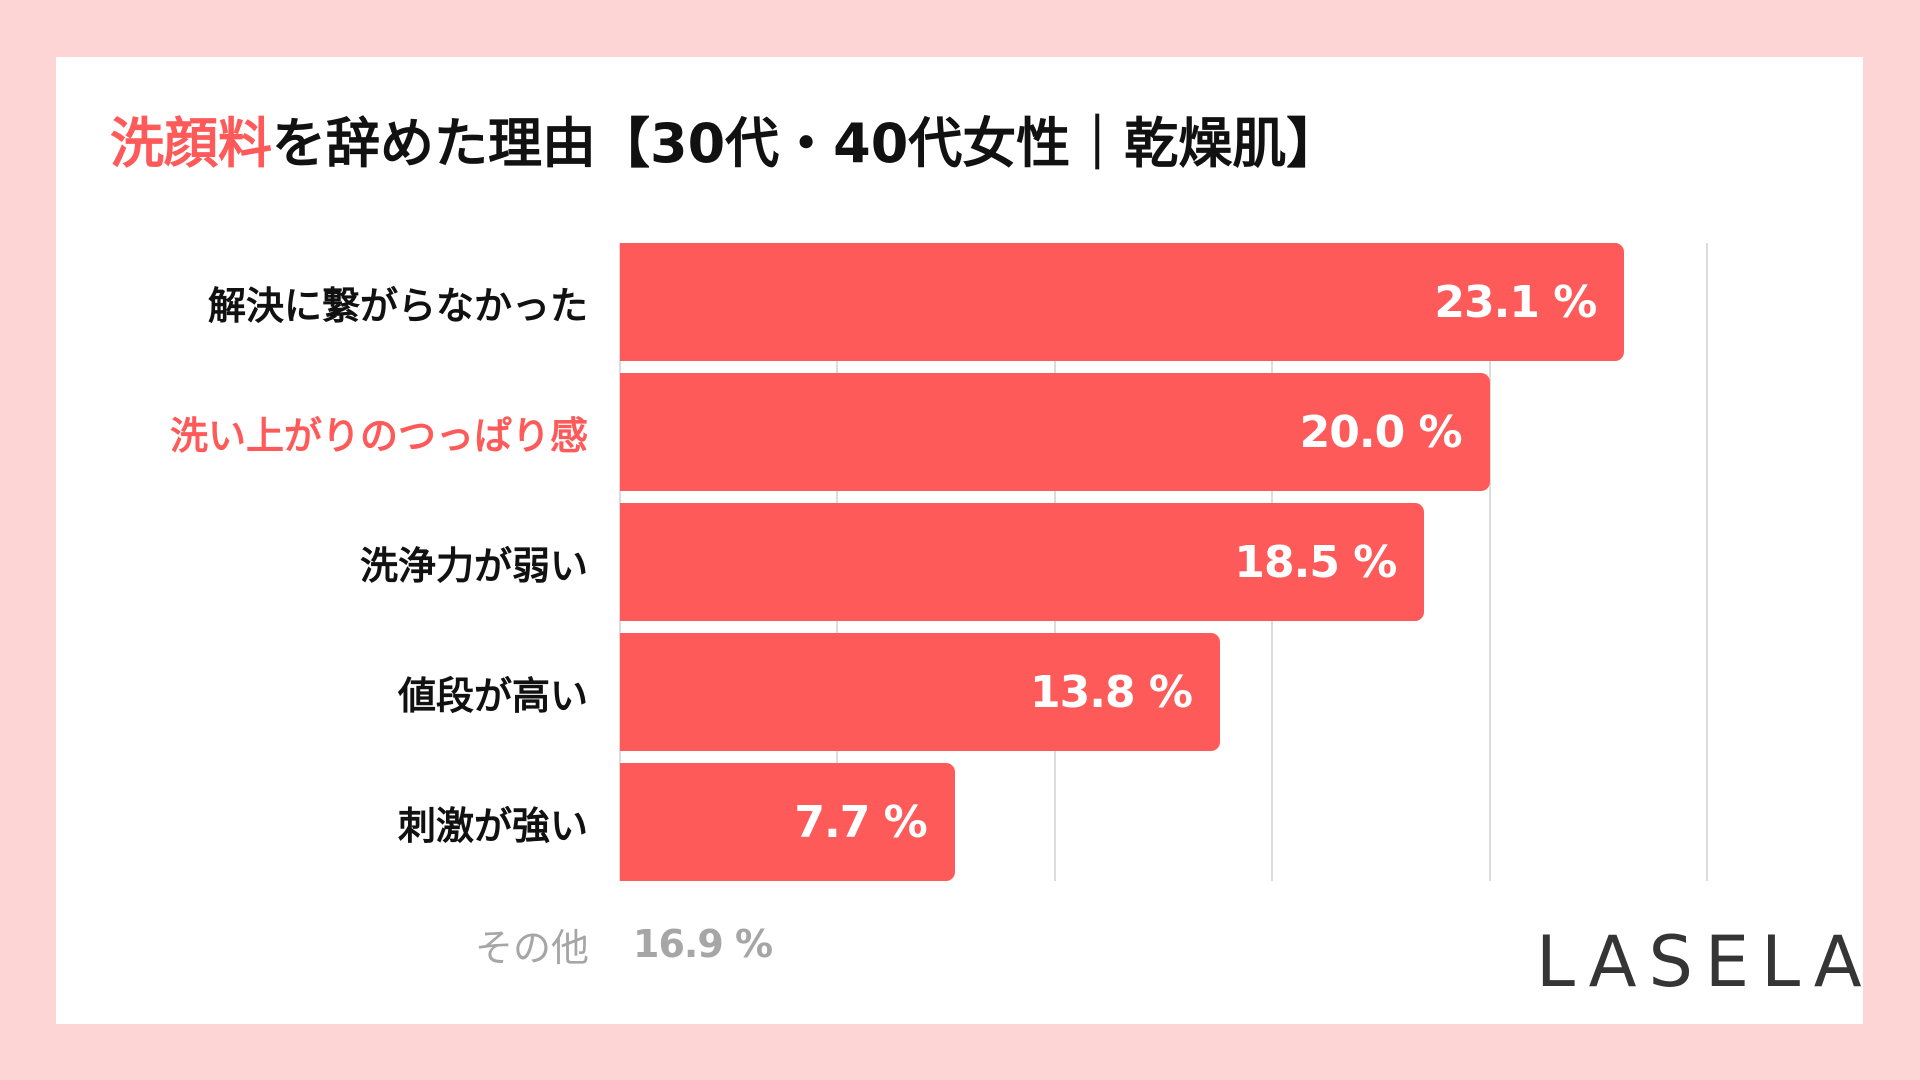  Describe the element at coordinates (1515, 302) in the screenshot. I see `bar-value-label: 23.1 %` at that location.